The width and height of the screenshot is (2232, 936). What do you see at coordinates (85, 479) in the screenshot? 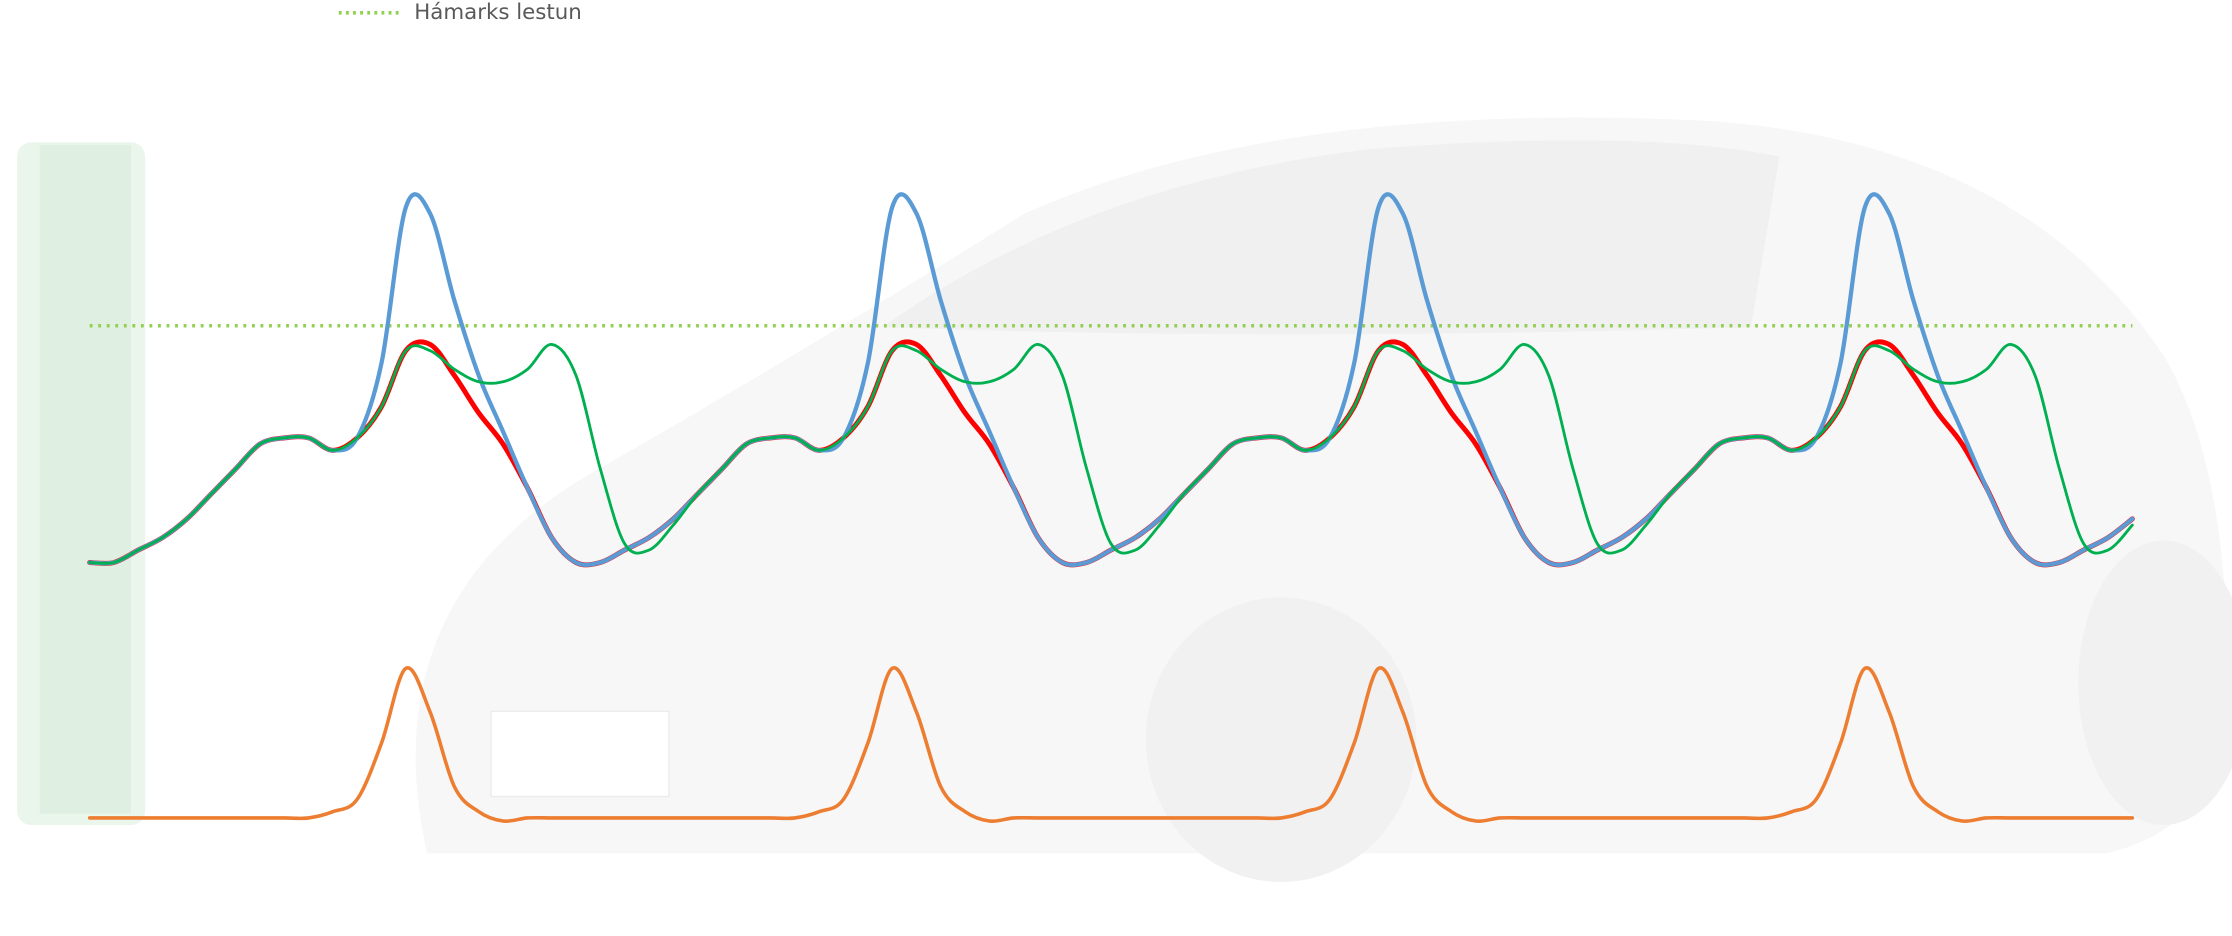
I see `charger-panel` at bounding box center [85, 479].